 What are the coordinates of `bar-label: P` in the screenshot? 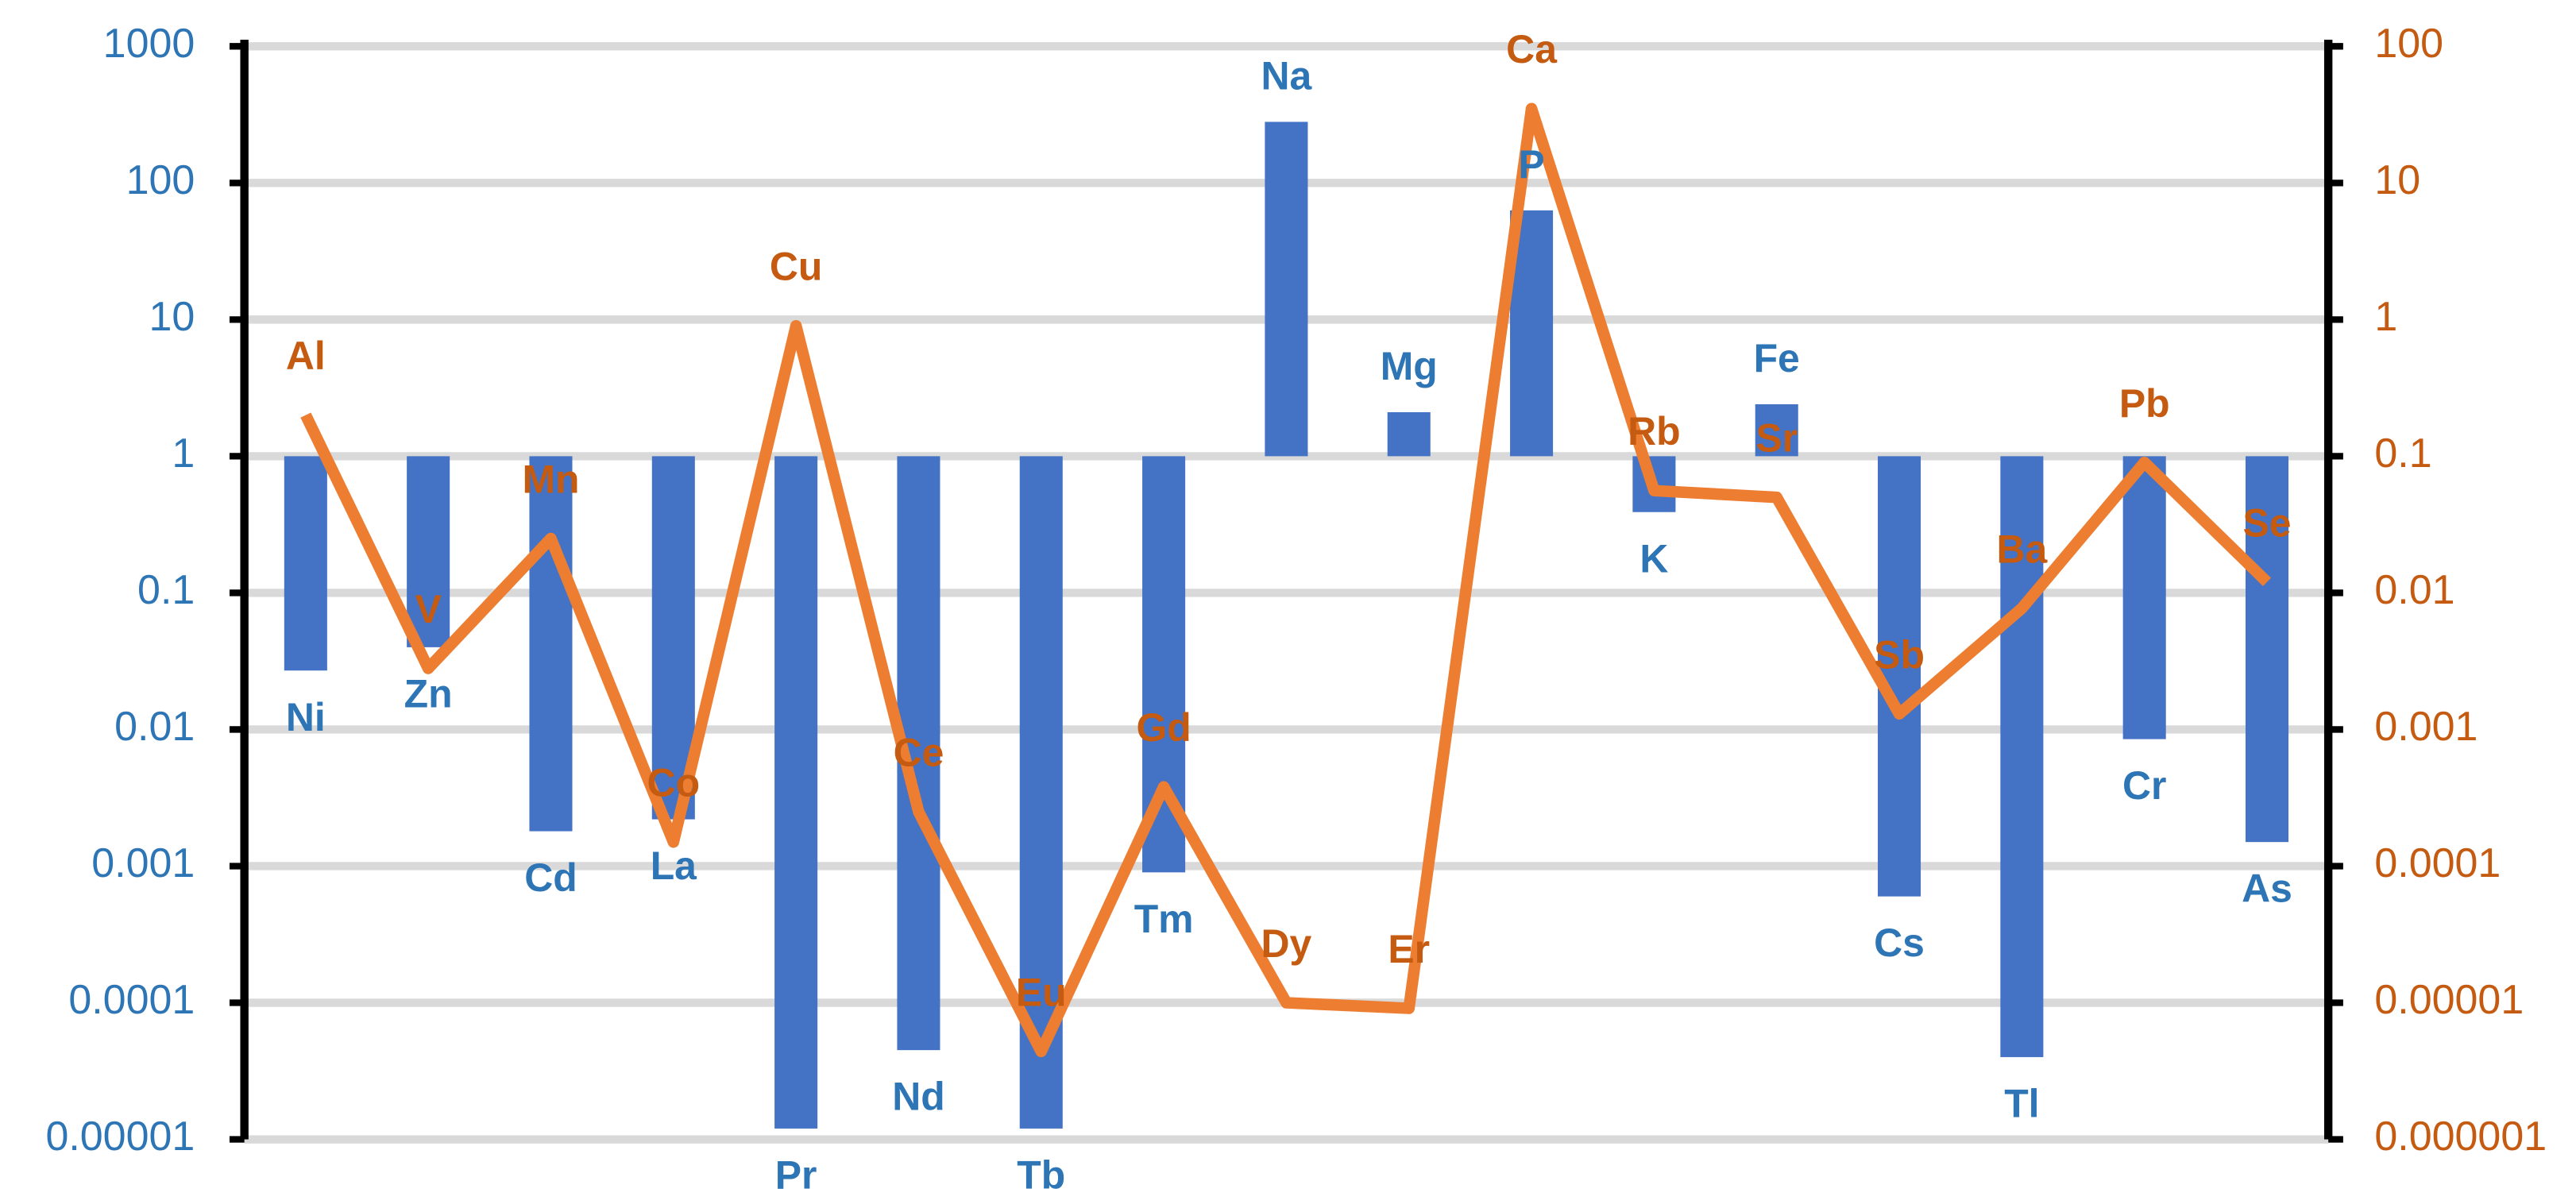 It's located at (1531, 164).